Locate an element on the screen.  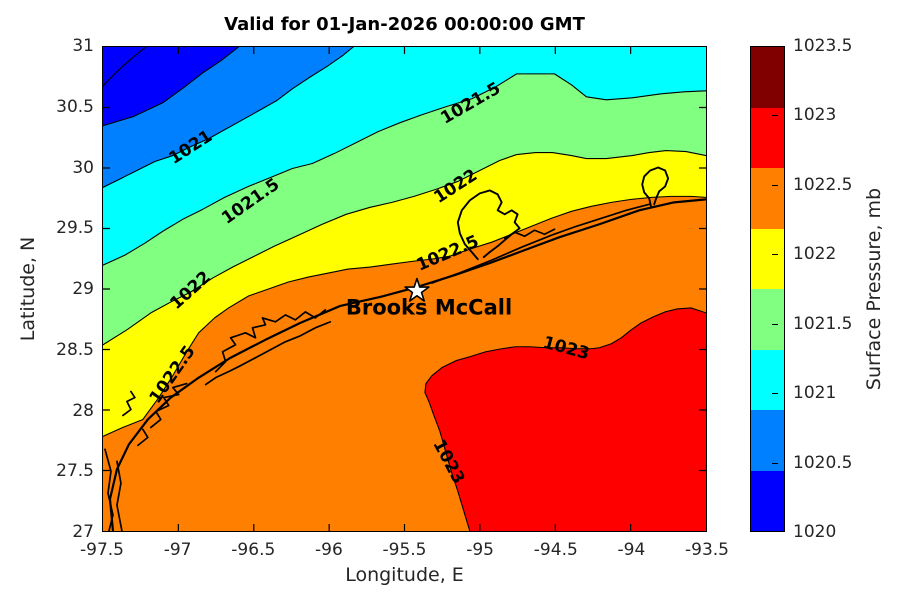
galveston-bay-outline is located at coordinates (488, 225).